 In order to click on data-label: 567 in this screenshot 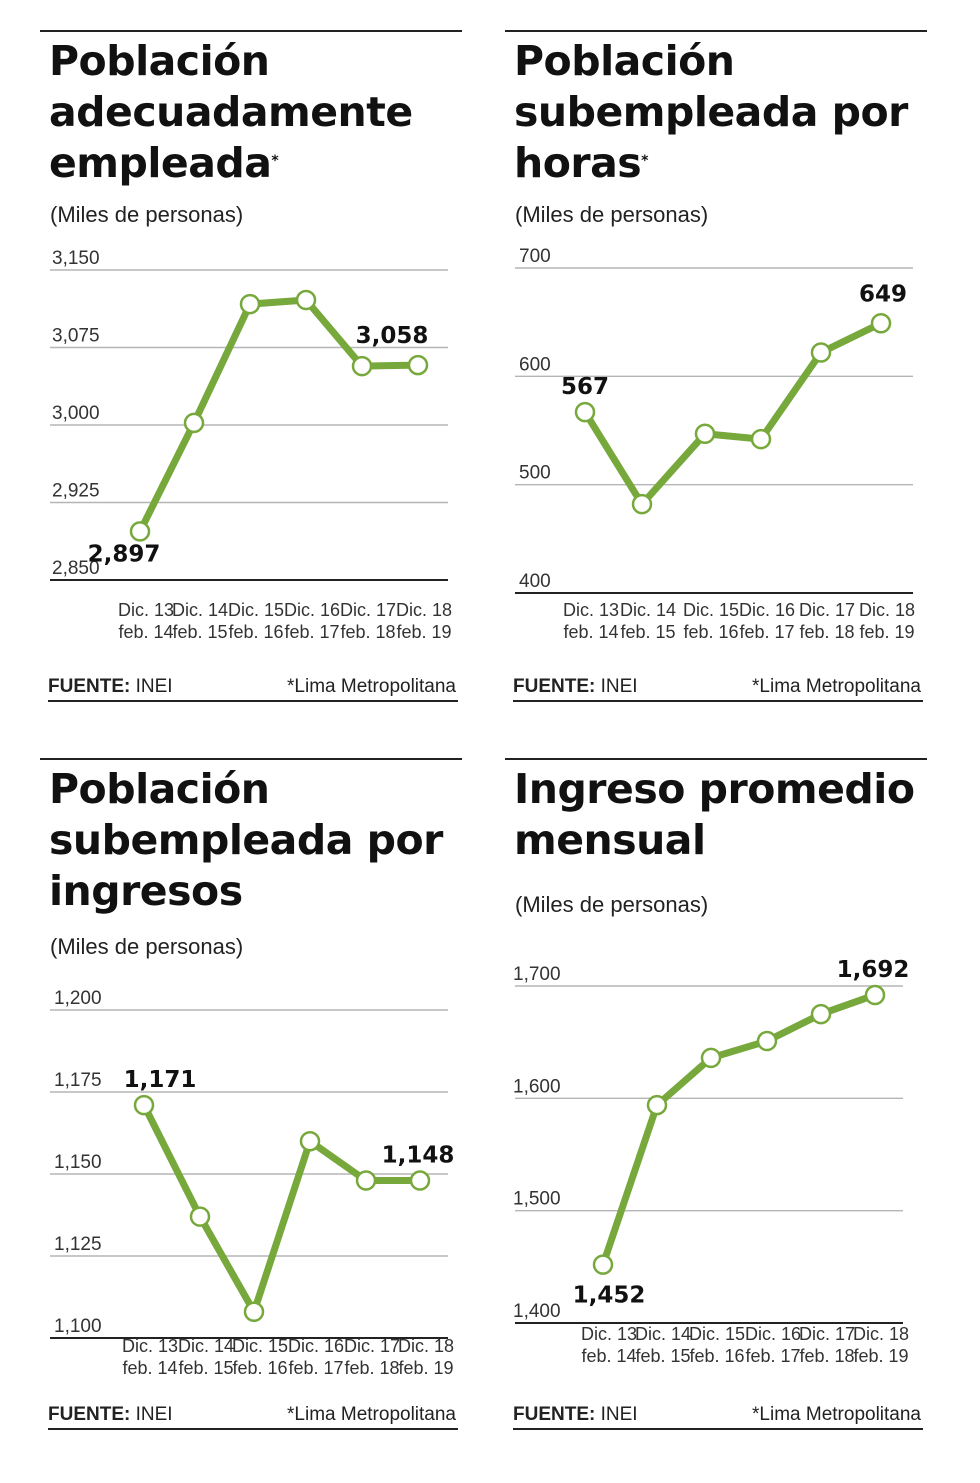, I will do `click(585, 387)`.